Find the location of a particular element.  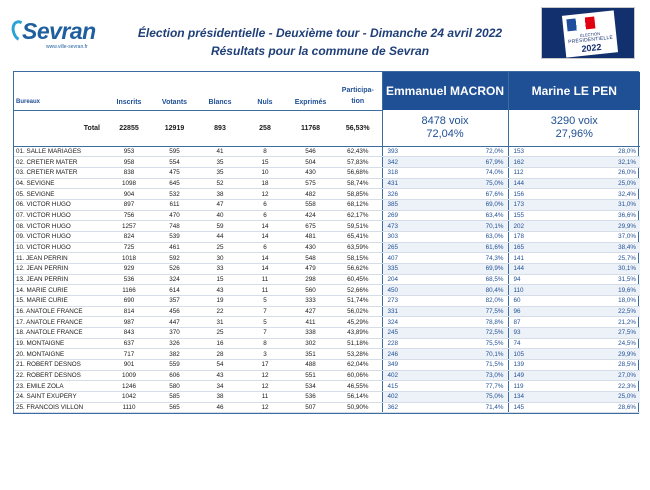

cell-macron-votes: 269 is located at coordinates (409, 216).